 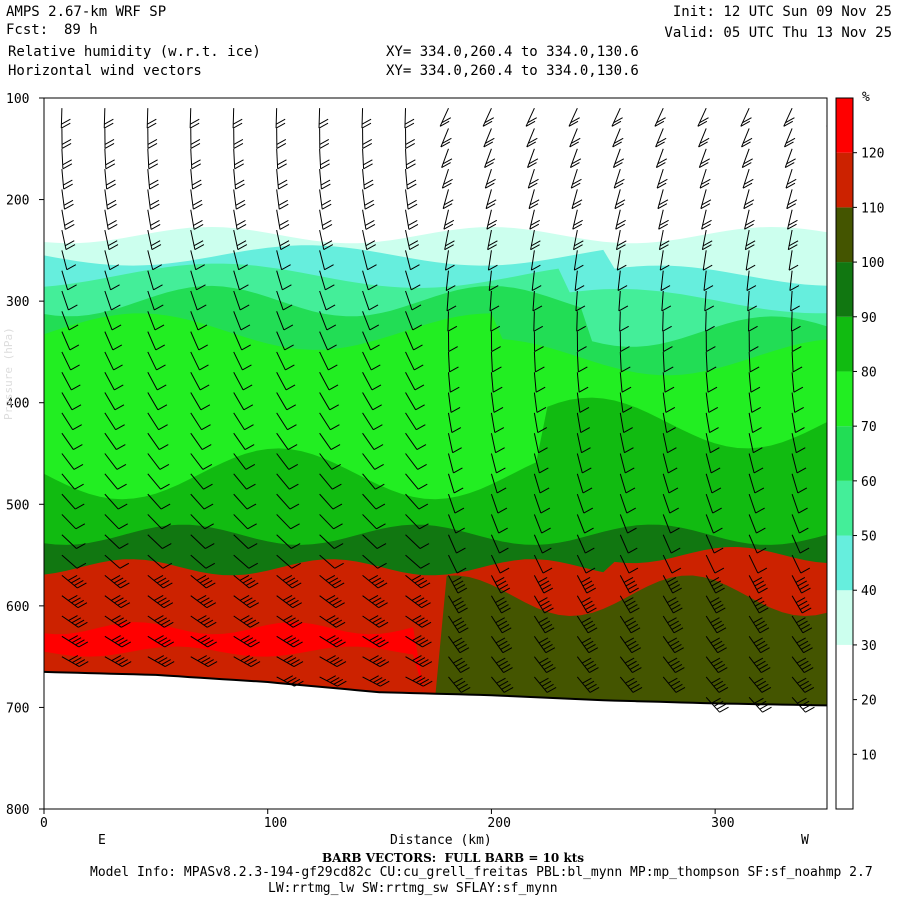 What do you see at coordinates (866, 97) in the screenshot?
I see `colorbar-unit: %` at bounding box center [866, 97].